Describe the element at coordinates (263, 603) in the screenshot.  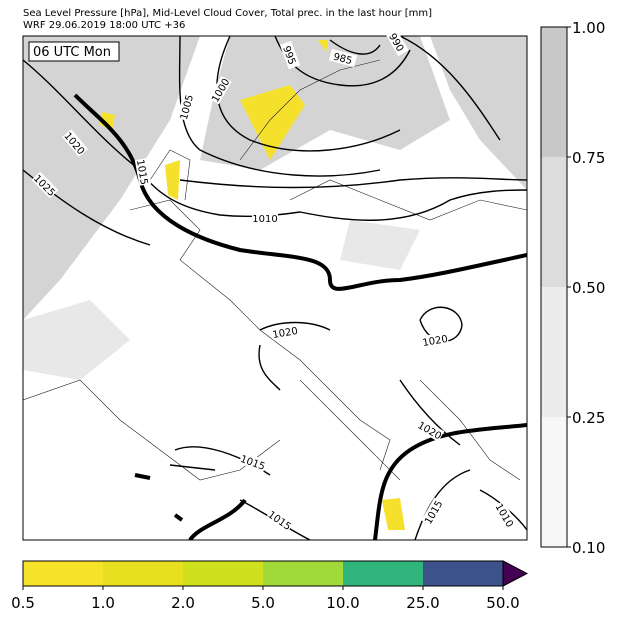
I see `colorbar-tick-label: 5.0` at that location.